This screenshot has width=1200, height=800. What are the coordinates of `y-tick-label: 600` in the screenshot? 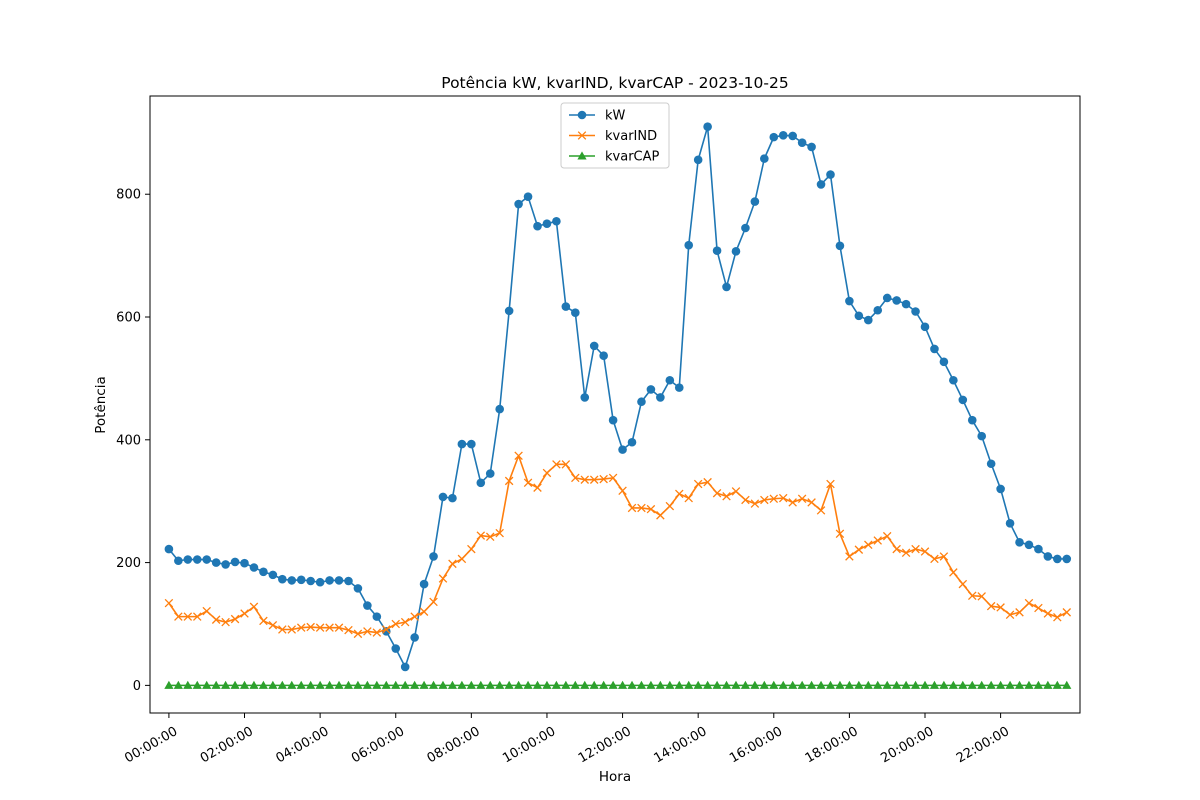 It's located at (128, 318).